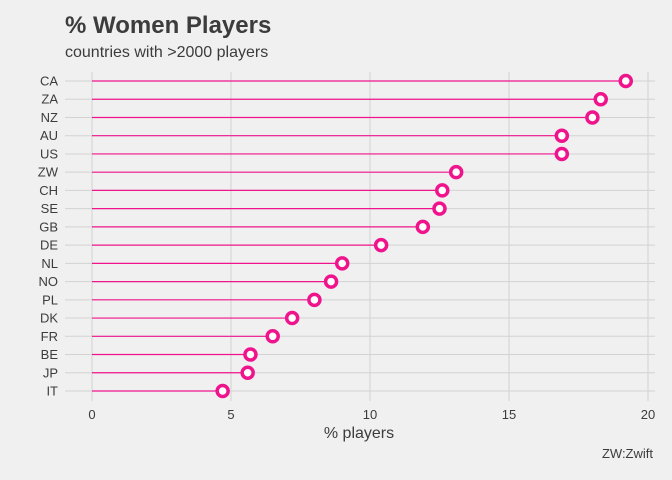 Image resolution: width=672 pixels, height=480 pixels. Describe the element at coordinates (49, 117) in the screenshot. I see `y-tick-label: NZ` at that location.